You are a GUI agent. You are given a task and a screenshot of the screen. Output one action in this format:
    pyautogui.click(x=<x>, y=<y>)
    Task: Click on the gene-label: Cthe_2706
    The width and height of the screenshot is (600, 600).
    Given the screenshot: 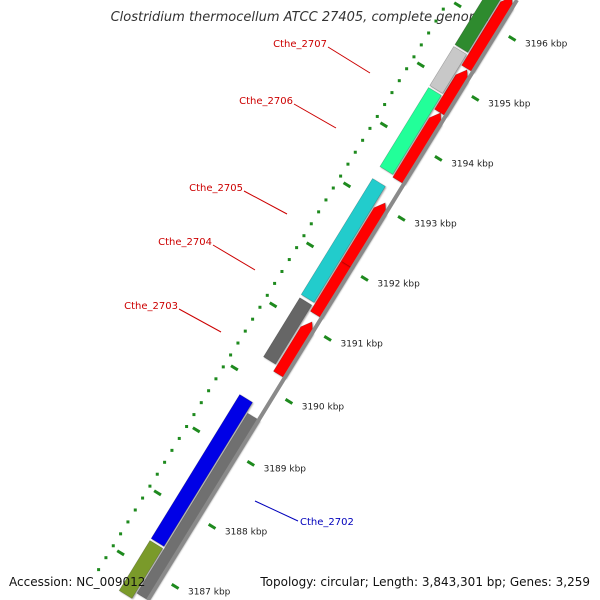 What is the action you would take?
    pyautogui.click(x=266, y=101)
    